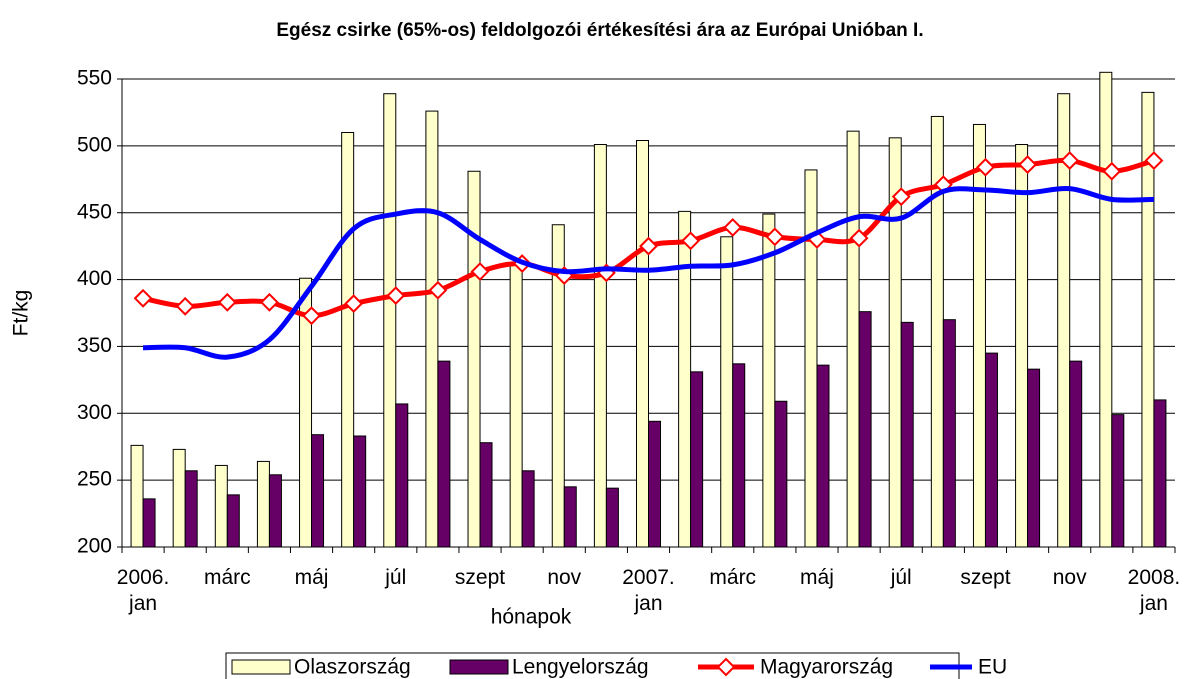  Describe the element at coordinates (94, 278) in the screenshot. I see `y-tick-label: 400` at that location.